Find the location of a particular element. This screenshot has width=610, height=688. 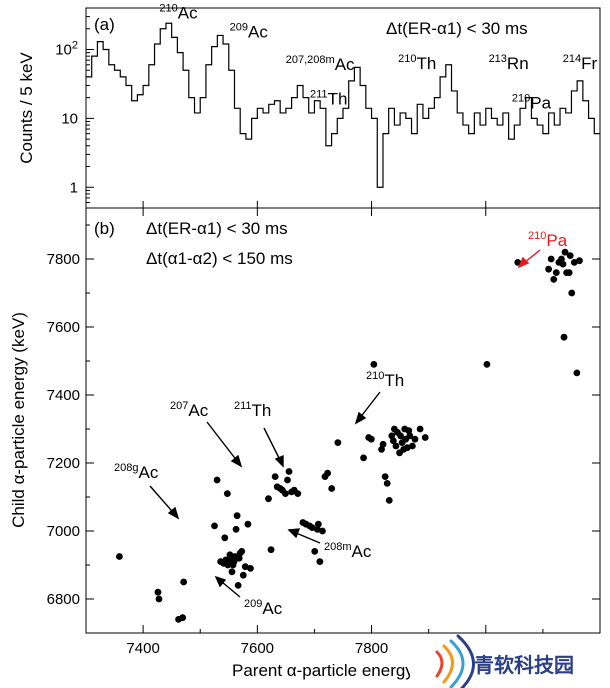

peak-label: 210Pa is located at coordinates (532, 102).